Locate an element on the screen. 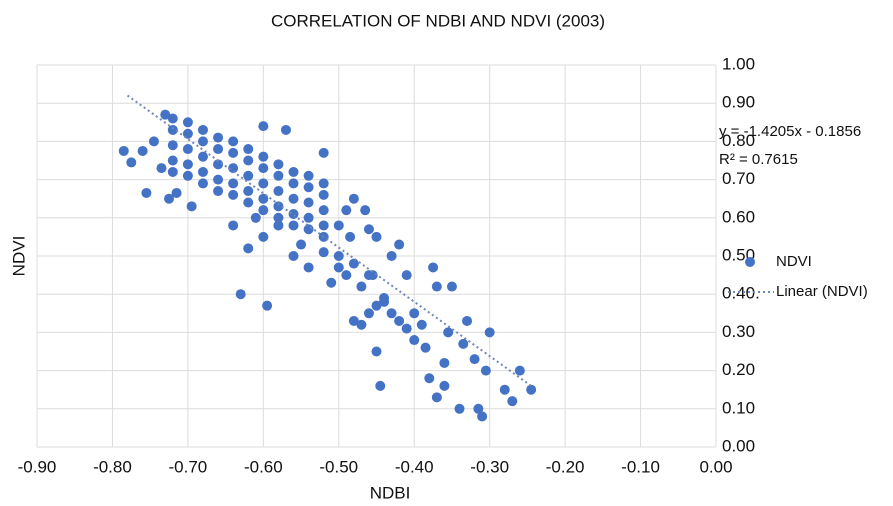 This screenshot has width=893, height=506. y-tick-label: 0.20 is located at coordinates (738, 369).